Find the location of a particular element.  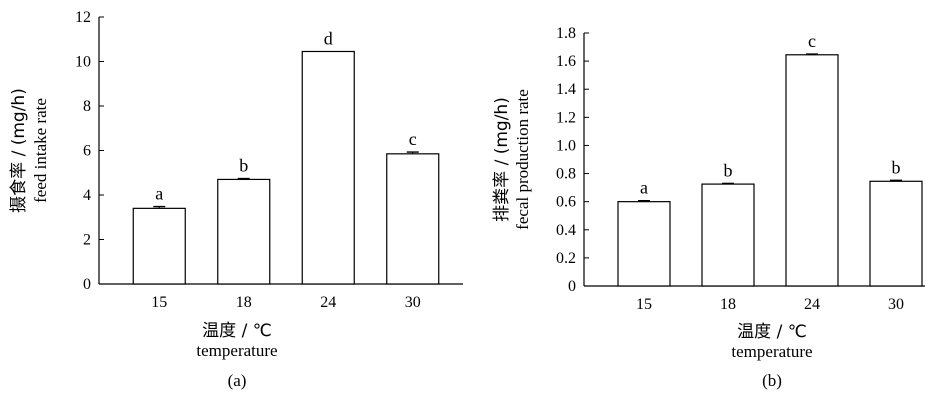

y-tick-label: 1.2 is located at coordinates (566, 117).